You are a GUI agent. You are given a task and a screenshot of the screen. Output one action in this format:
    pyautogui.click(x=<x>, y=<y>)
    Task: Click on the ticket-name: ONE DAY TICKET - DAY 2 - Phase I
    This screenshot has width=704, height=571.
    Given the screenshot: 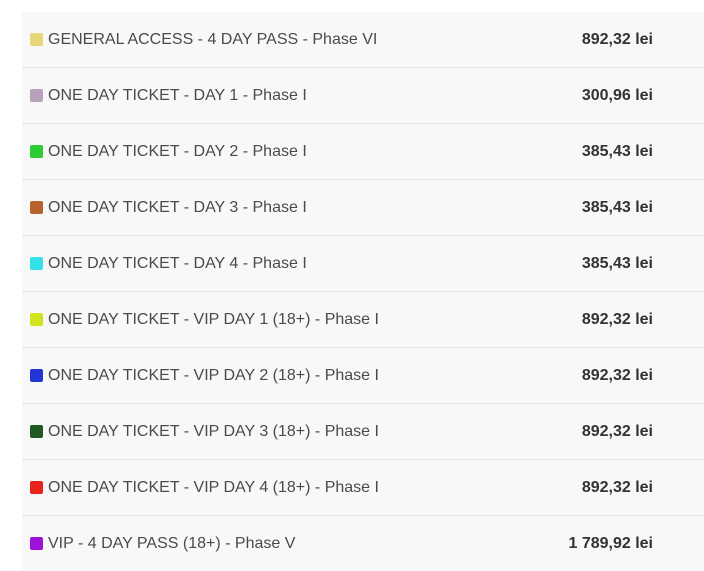 What is the action you would take?
    pyautogui.click(x=177, y=151)
    